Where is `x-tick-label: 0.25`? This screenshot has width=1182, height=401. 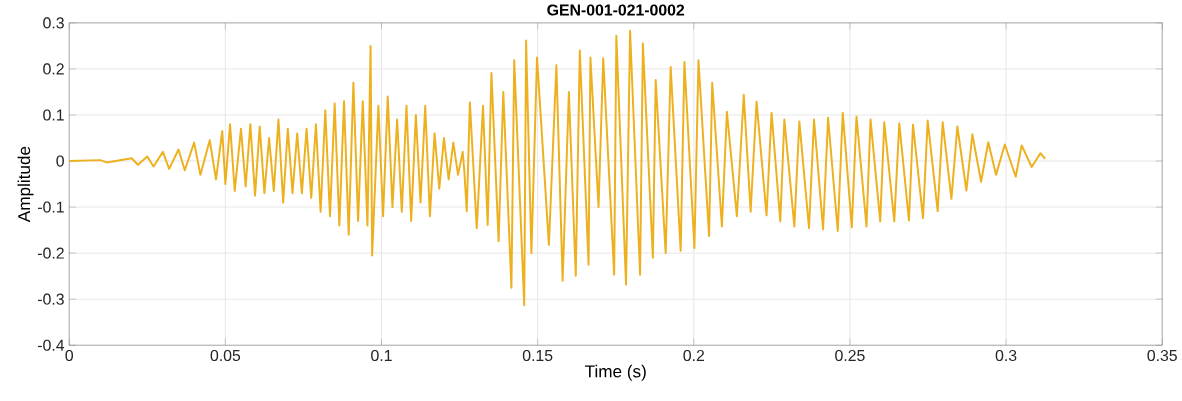
x-tick-label: 0.25 is located at coordinates (850, 356).